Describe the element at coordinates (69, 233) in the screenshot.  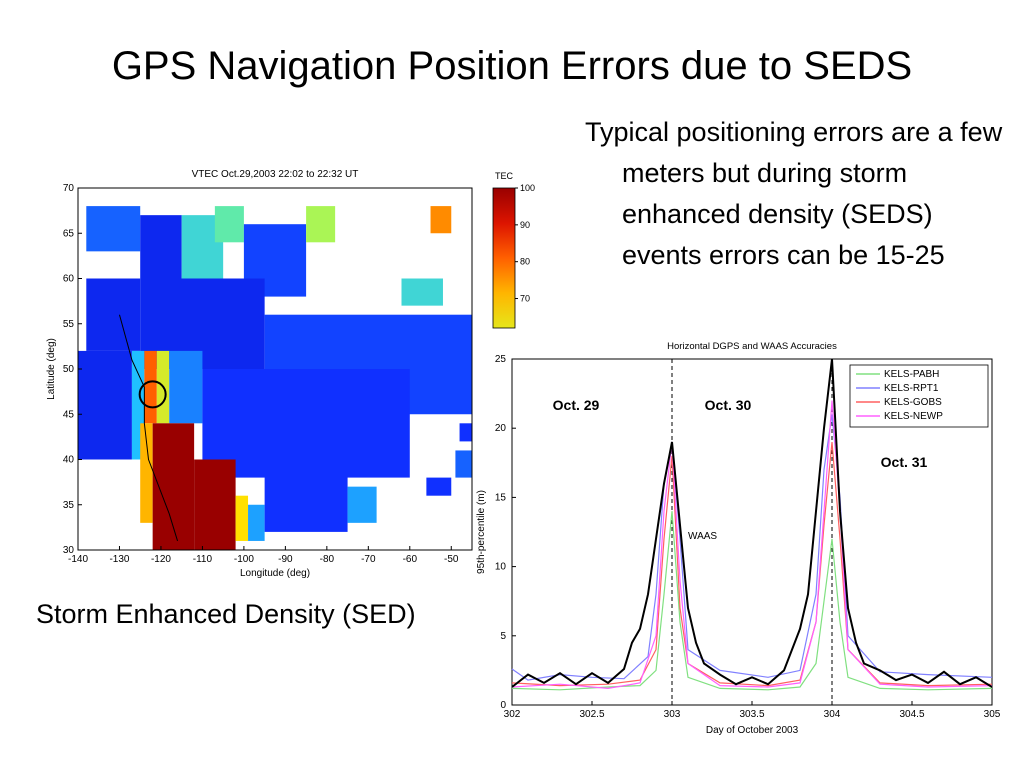
I see `y-tick-label: 65` at that location.